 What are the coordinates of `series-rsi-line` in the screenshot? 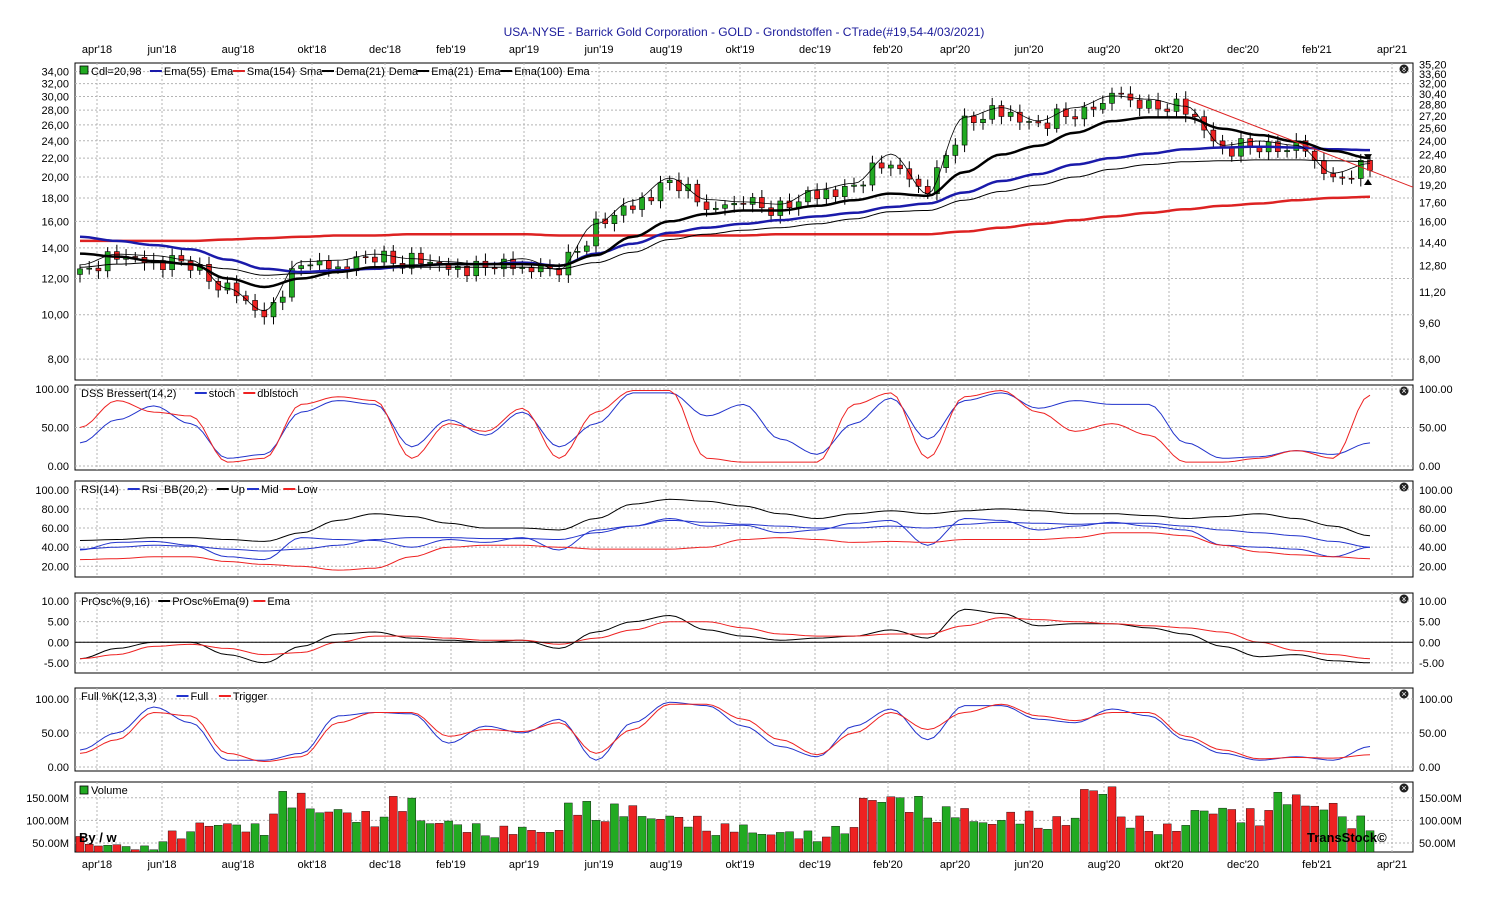 It's located at (725, 539).